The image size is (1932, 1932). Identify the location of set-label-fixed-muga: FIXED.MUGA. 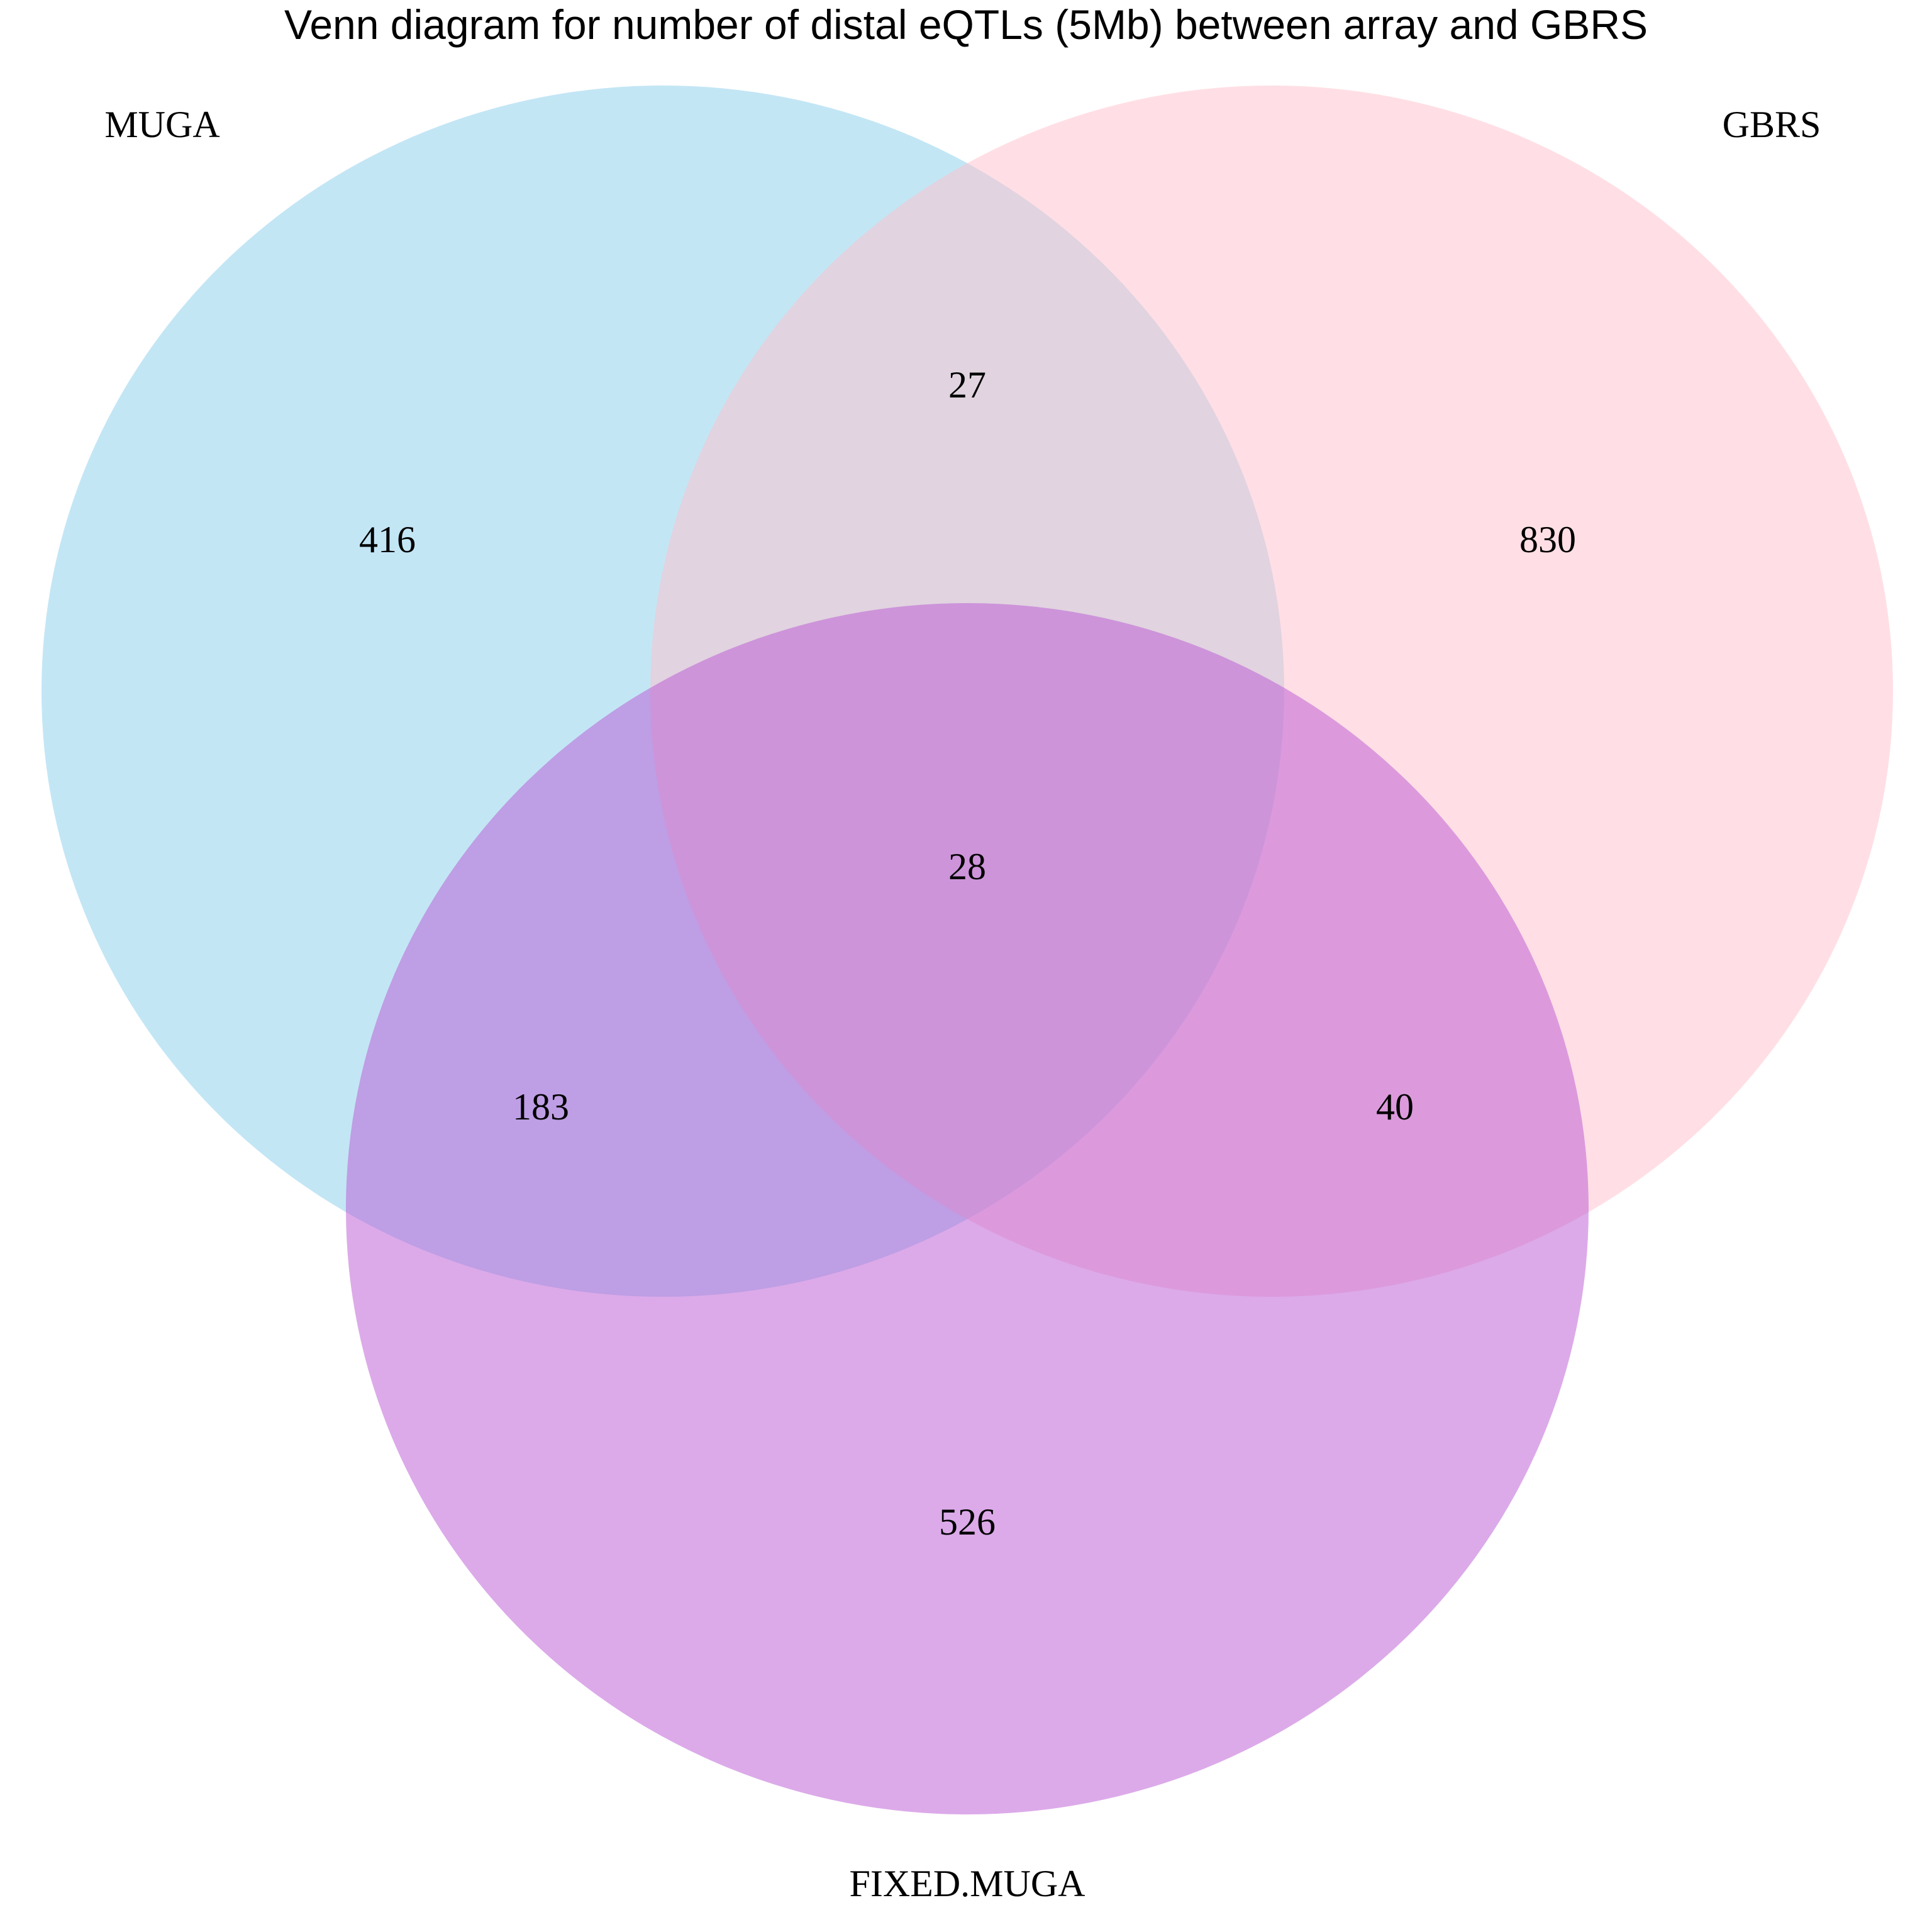
(967, 1883).